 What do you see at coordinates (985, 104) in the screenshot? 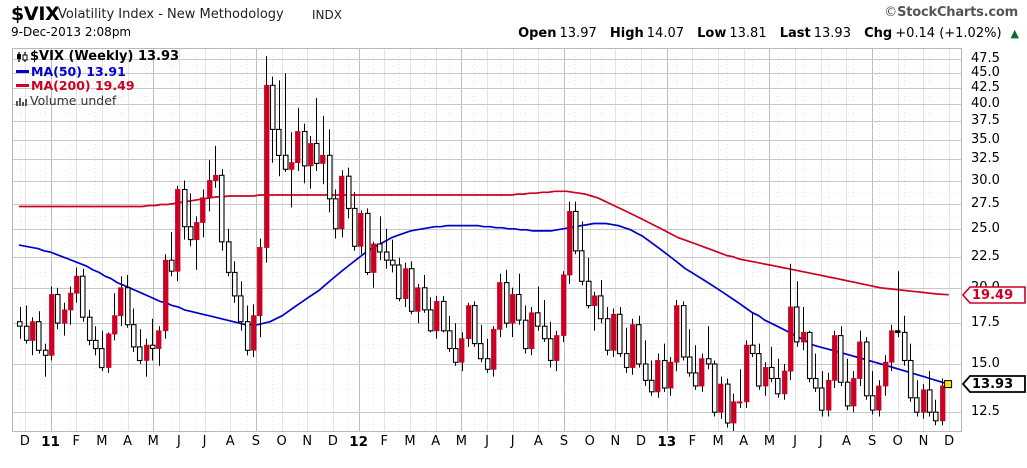
I see `y-axis-tick-label: 40.0` at bounding box center [985, 104].